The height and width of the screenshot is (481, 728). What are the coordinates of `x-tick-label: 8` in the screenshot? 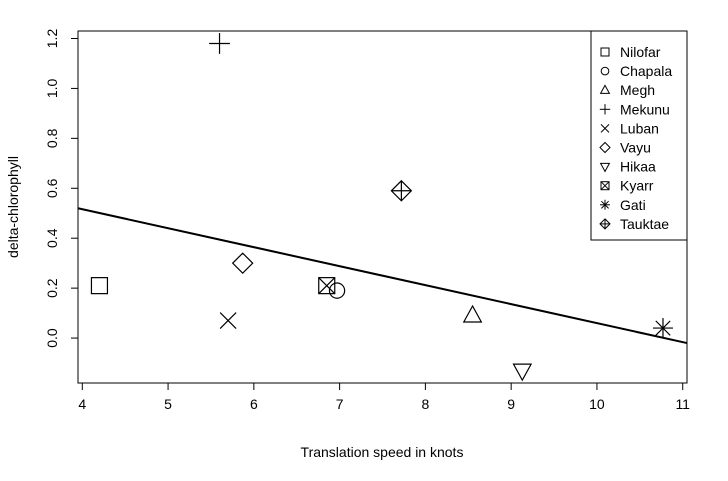 It's located at (425, 404).